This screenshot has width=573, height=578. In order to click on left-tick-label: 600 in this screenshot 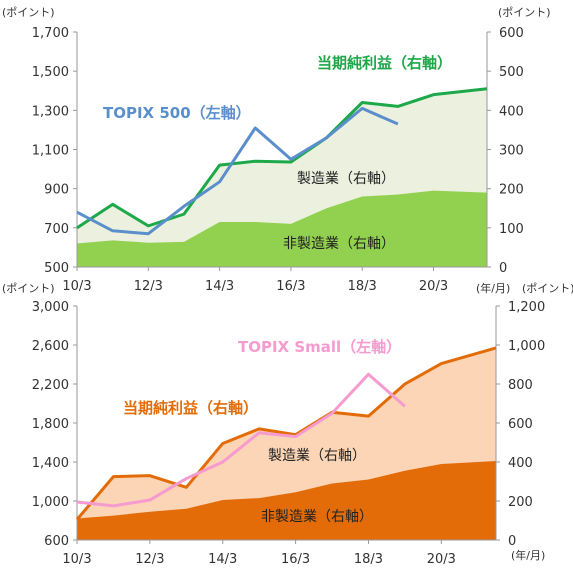, I will do `click(56, 541)`.